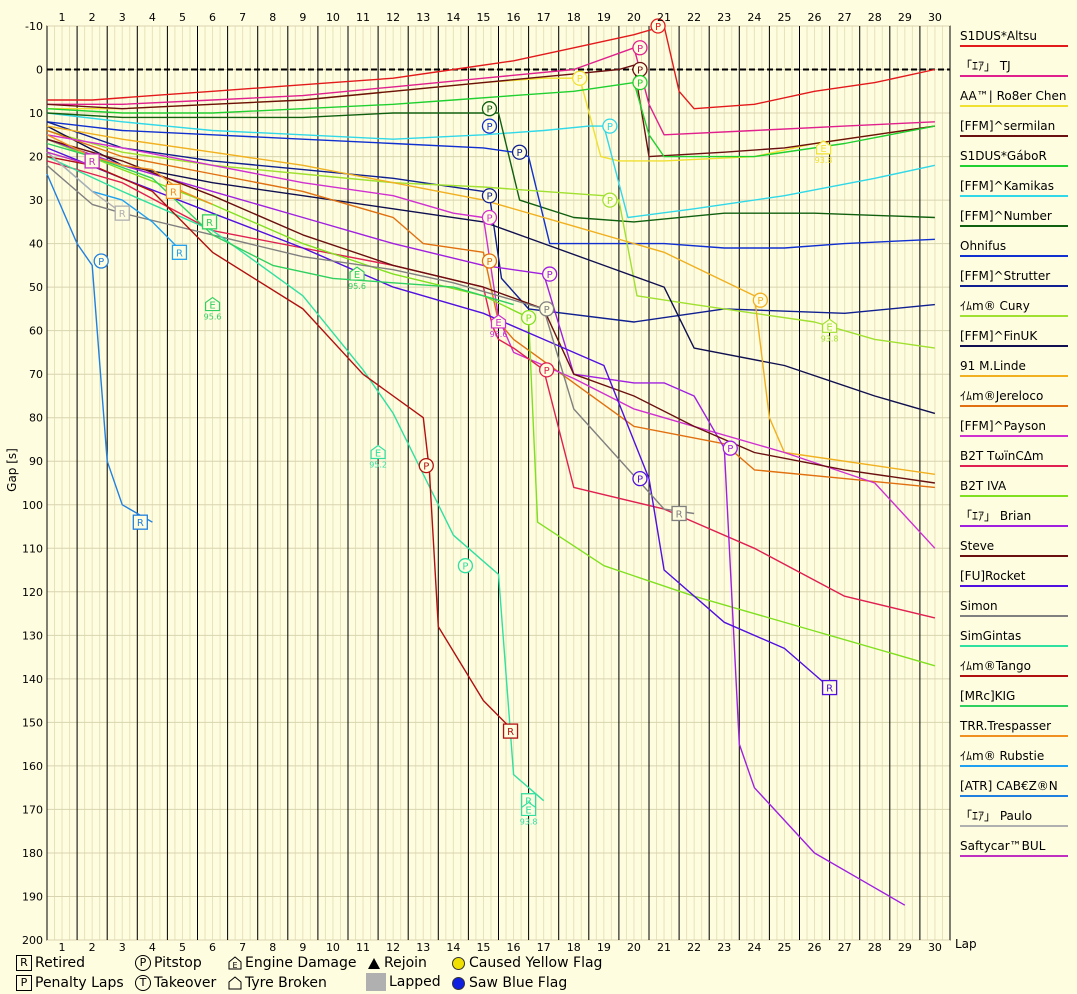 Image resolution: width=1077 pixels, height=994 pixels. I want to click on event-marker-36: E96.6, so click(498, 326).